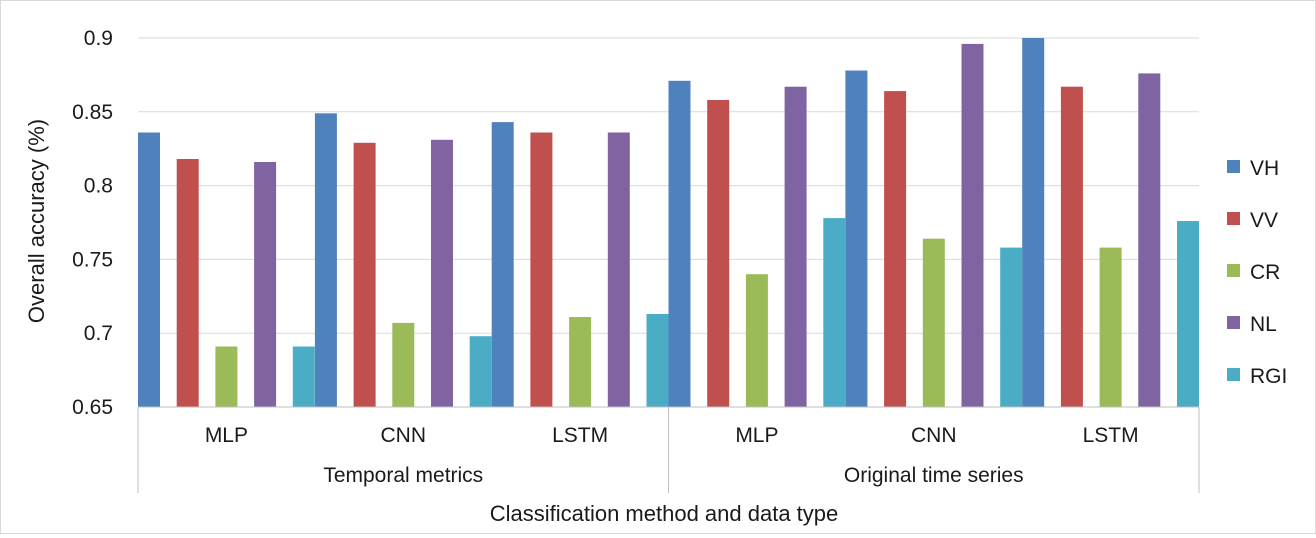 This screenshot has width=1316, height=538. What do you see at coordinates (92, 112) in the screenshot?
I see `y-tick-label: 0.85` at bounding box center [92, 112].